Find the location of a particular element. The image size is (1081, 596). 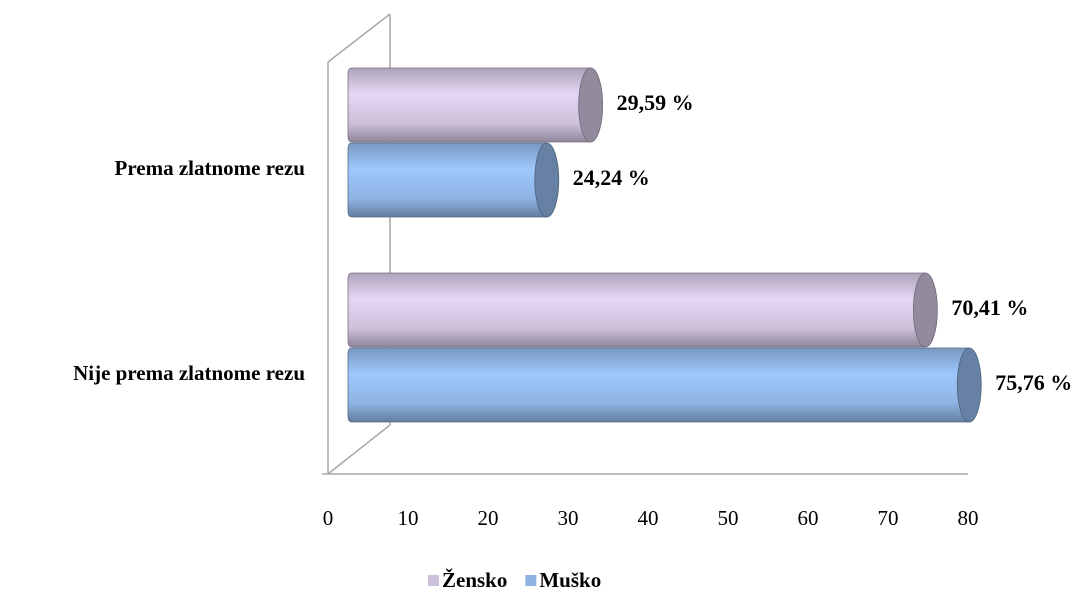

x-tick-label: 30 is located at coordinates (568, 518).